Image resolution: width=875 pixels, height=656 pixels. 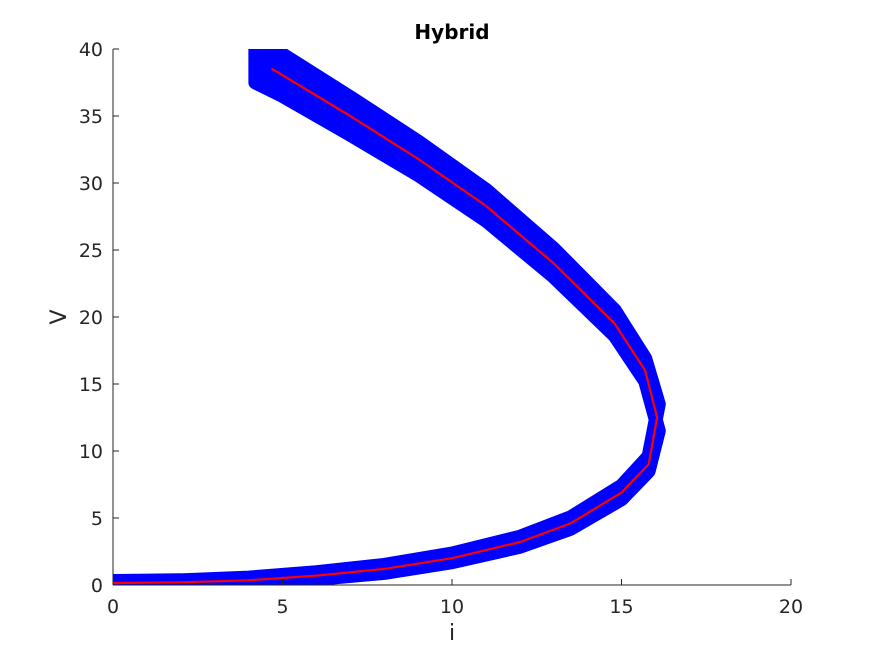 What do you see at coordinates (91, 251) in the screenshot?
I see `y-tick-label: 25` at bounding box center [91, 251].